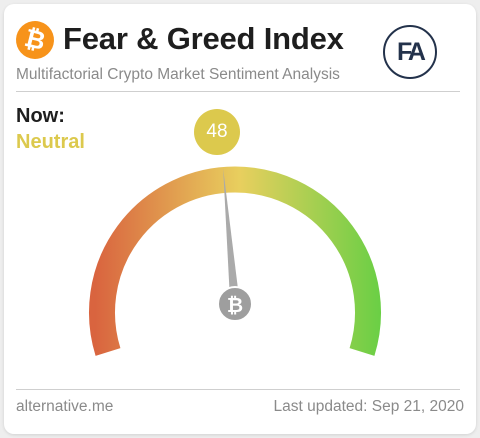  Describe the element at coordinates (203, 38) in the screenshot. I see `page-title: Fear & Greed Index` at that location.